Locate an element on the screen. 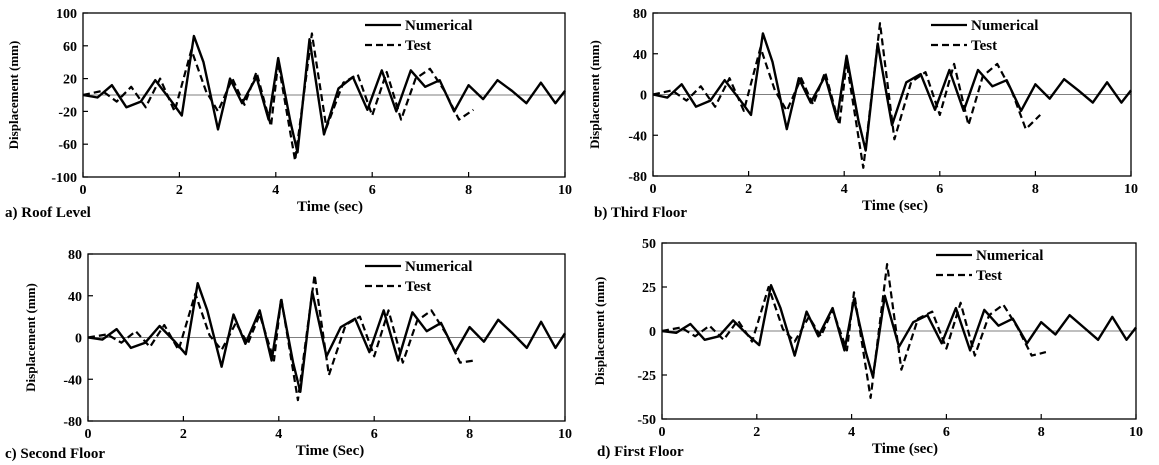  y-tick-label: 100 is located at coordinates (66, 14).